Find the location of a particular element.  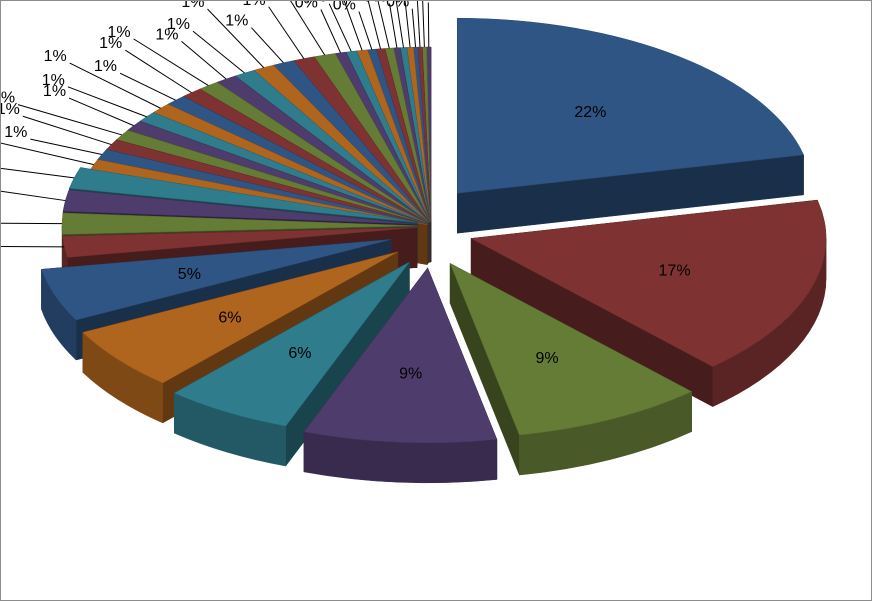

pie-slice is located at coordinates (630, 125).